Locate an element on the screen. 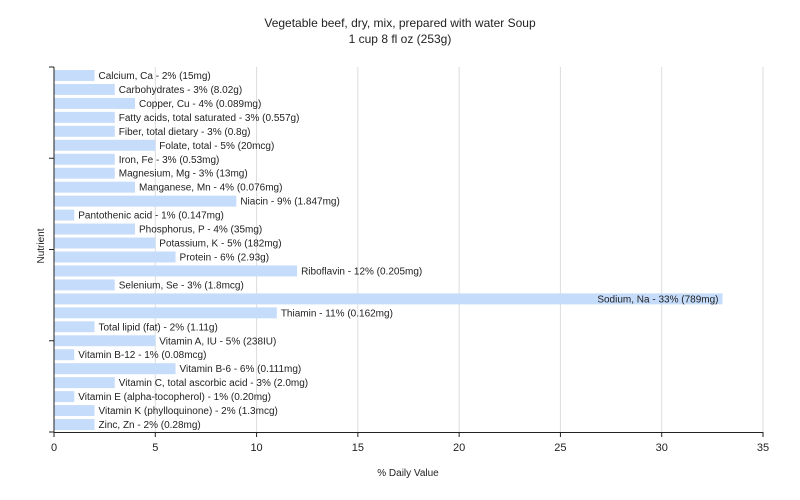  bar-label: Selenium, Se - 3% (1.8mcg) is located at coordinates (181, 285).